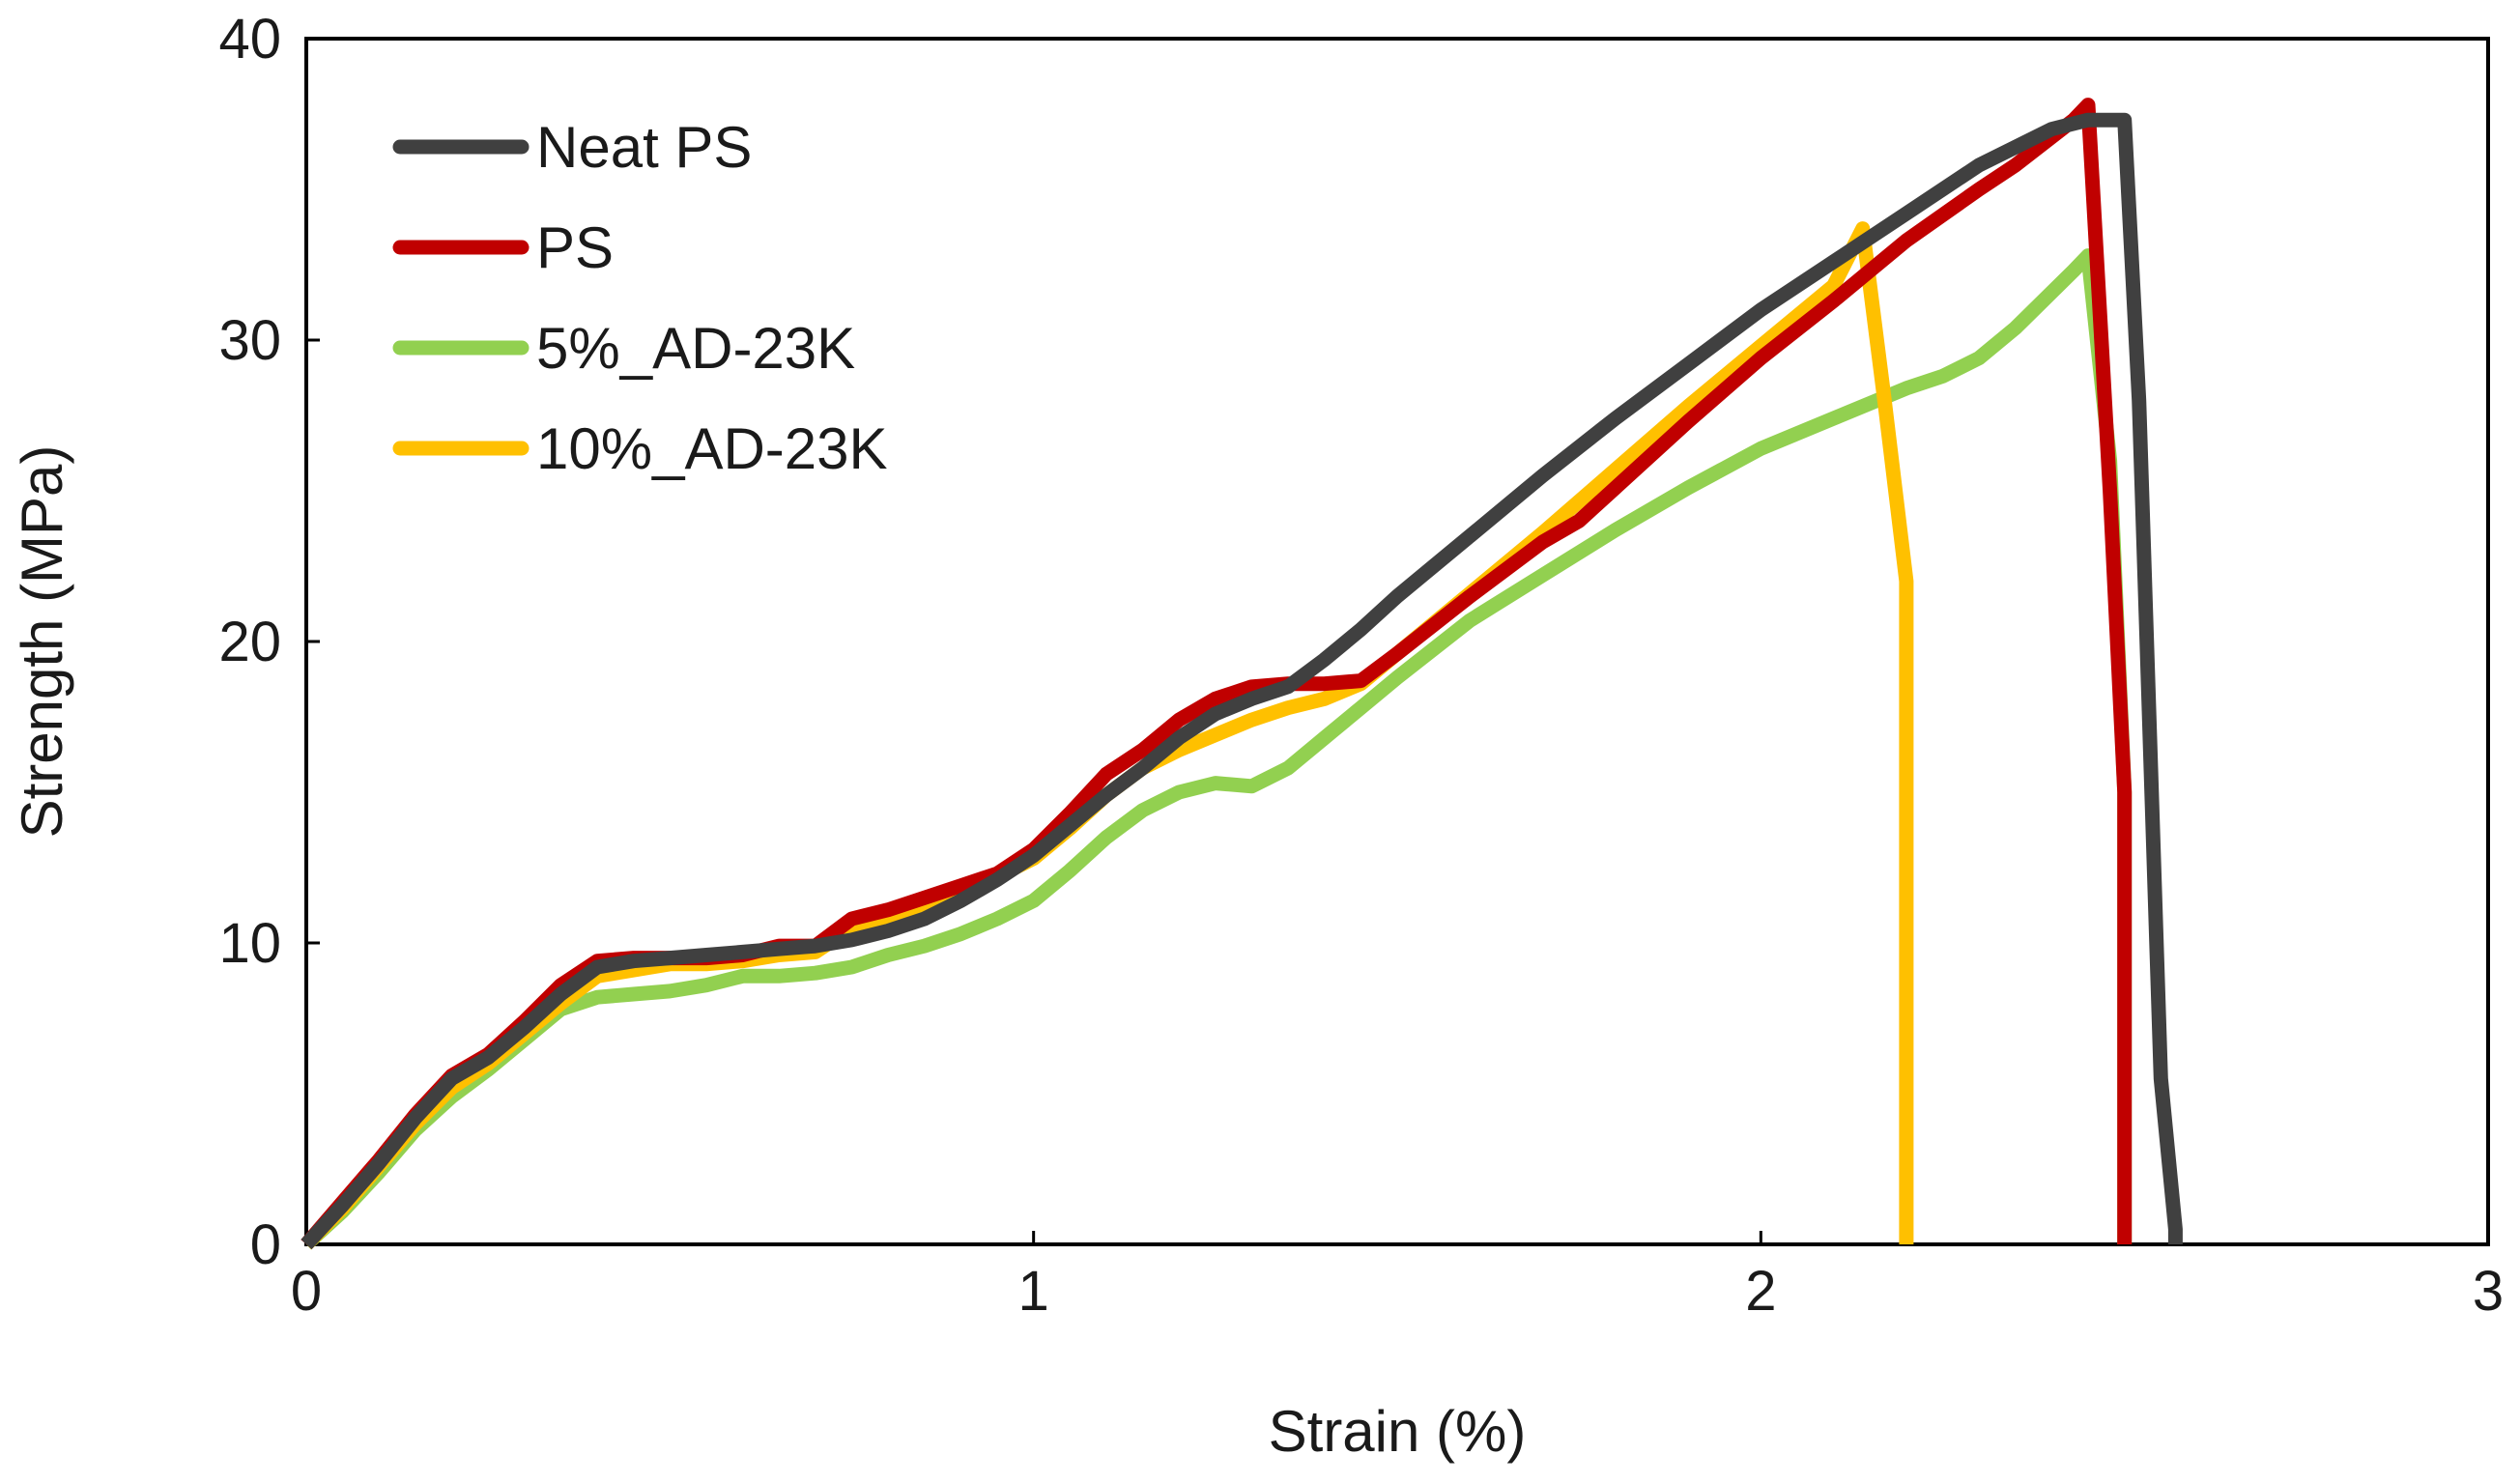 This screenshot has width=2520, height=1483. I want to click on legend-label-ps: PS, so click(575, 247).